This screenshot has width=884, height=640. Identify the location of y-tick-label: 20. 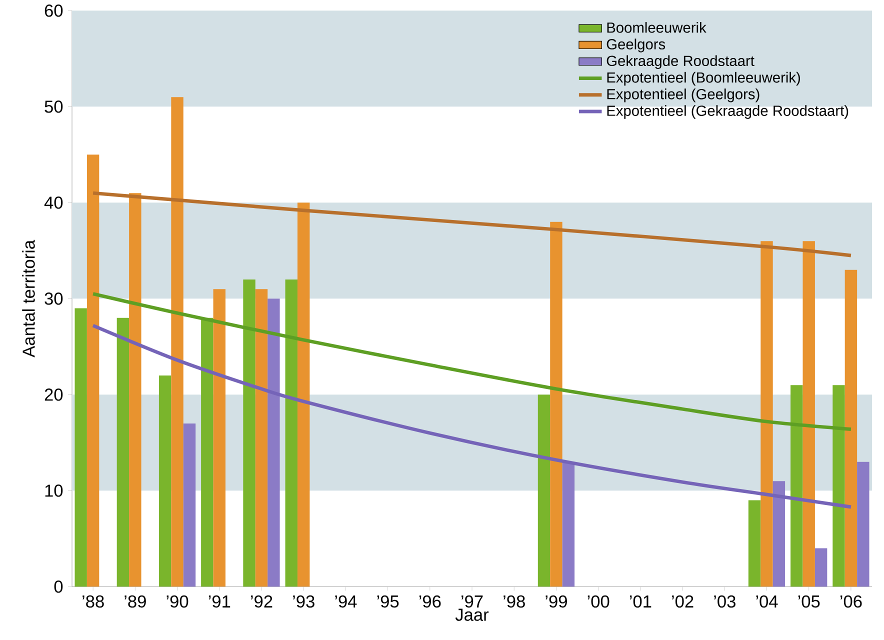
(53, 394).